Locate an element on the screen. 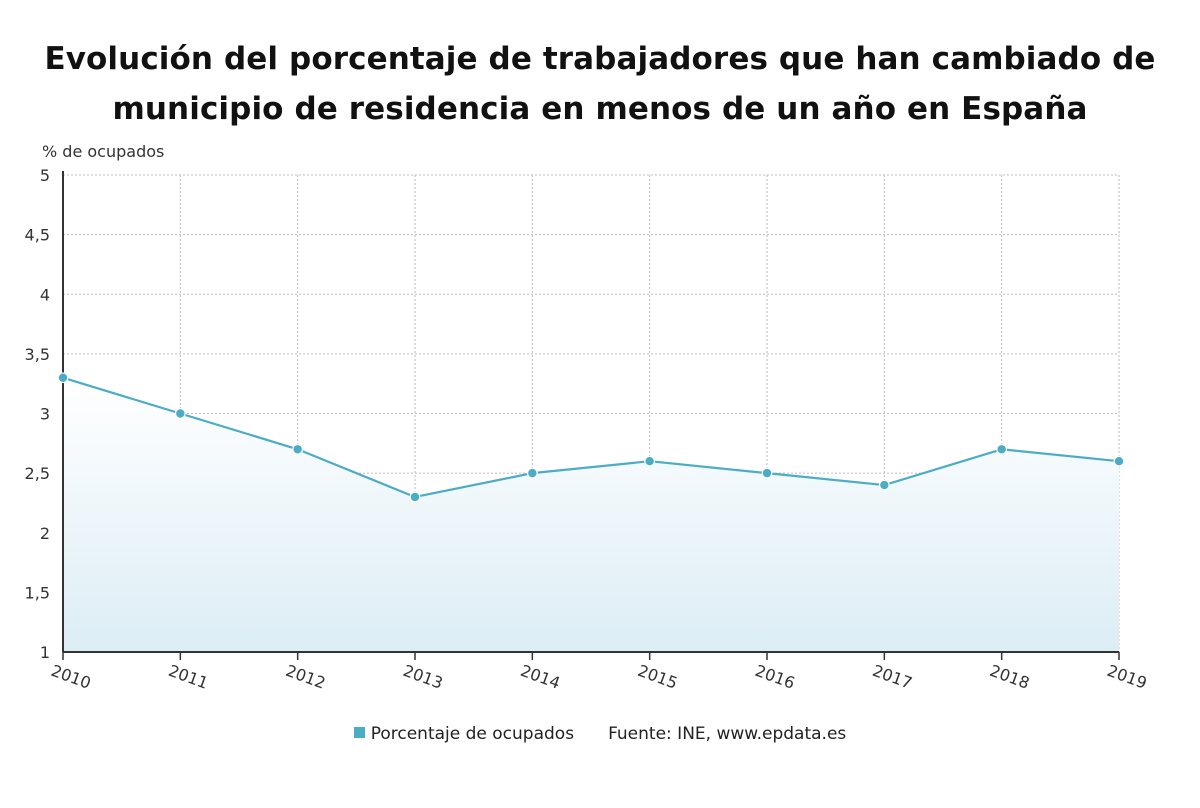 The height and width of the screenshot is (808, 1200). data-point-2016 is located at coordinates (767, 473).